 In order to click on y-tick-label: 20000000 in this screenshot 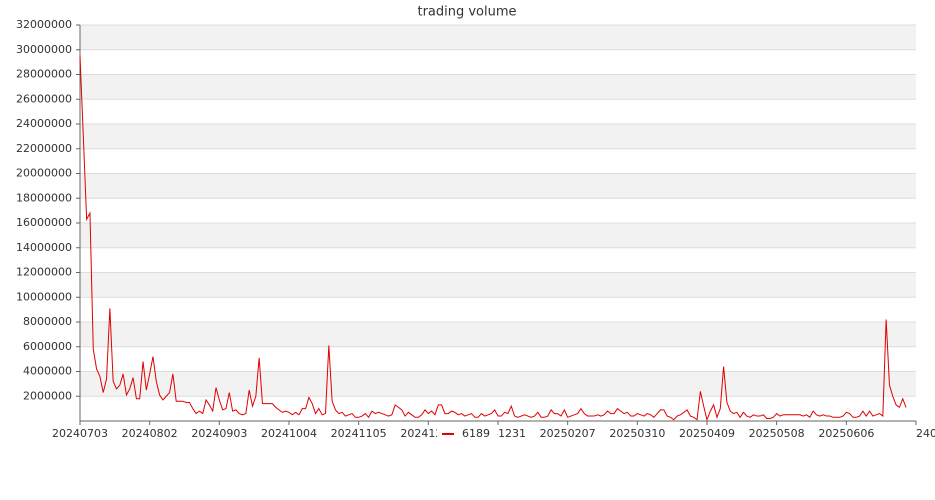, I will do `click(44, 173)`.